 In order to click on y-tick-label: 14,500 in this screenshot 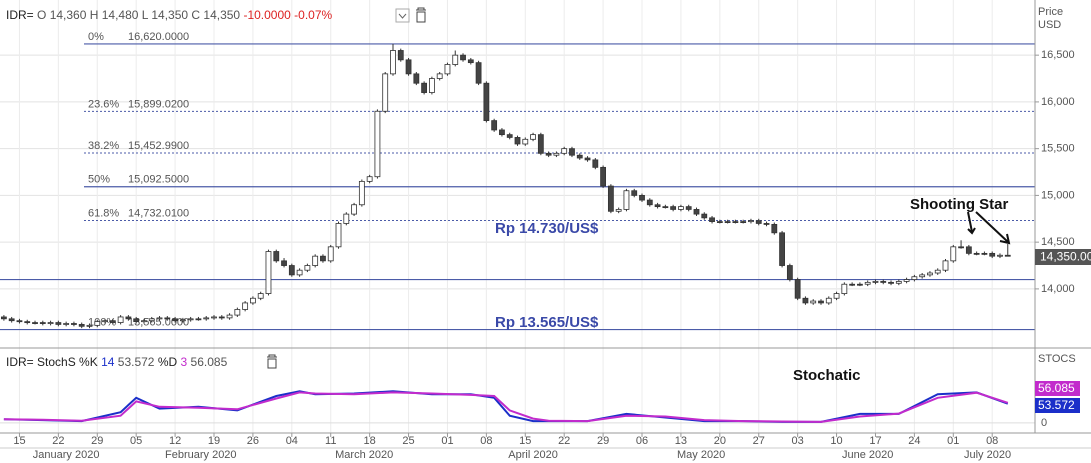, I will do `click(1058, 242)`.